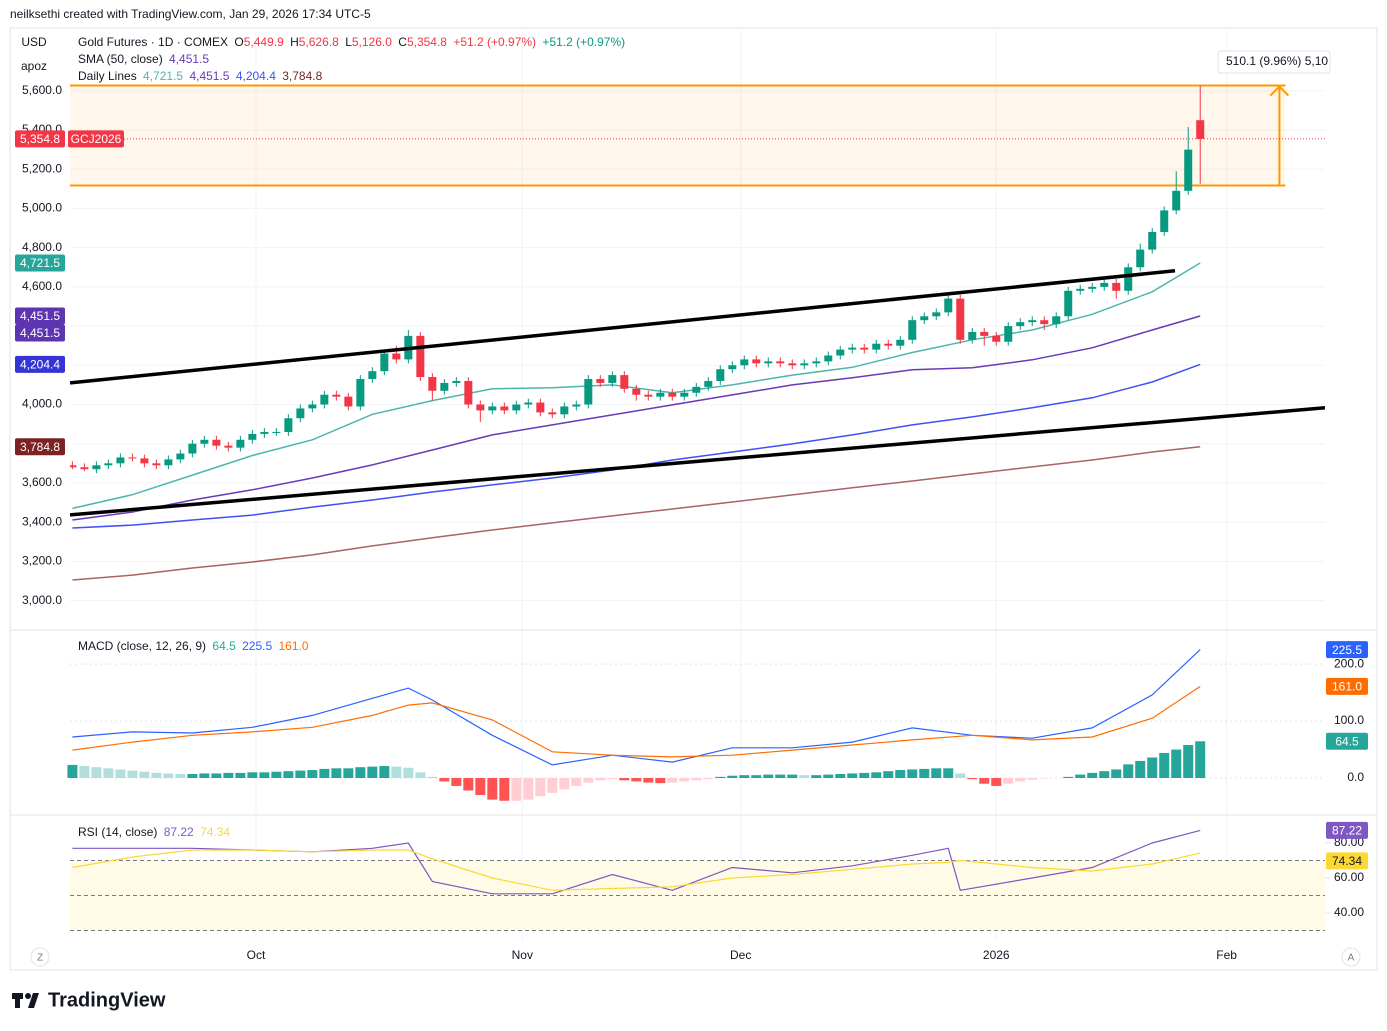 The height and width of the screenshot is (1031, 1387). Describe the element at coordinates (25, 1000) in the screenshot. I see `logo` at that location.